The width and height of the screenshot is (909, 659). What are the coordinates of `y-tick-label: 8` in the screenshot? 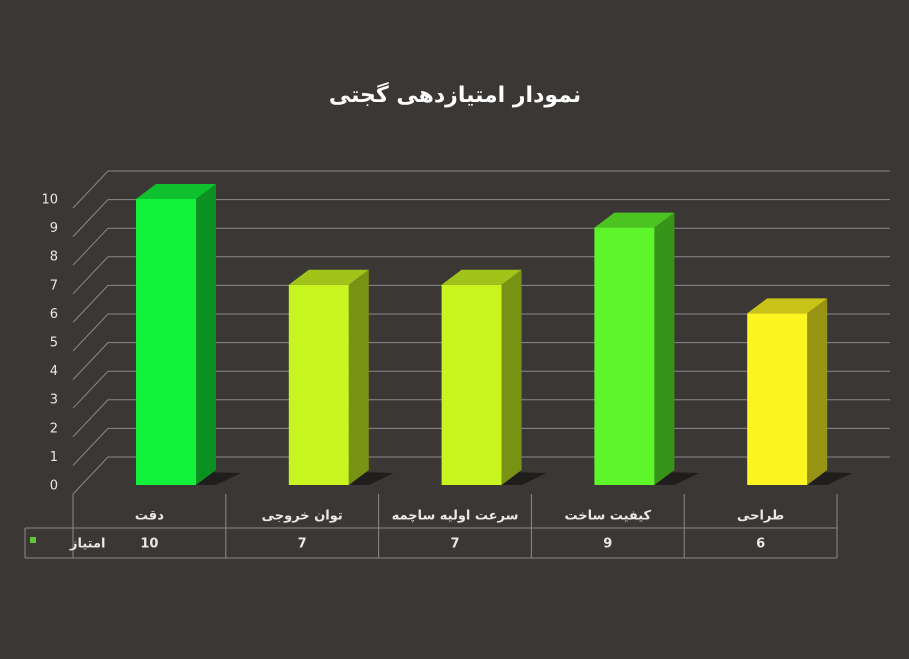 It's located at (54, 257).